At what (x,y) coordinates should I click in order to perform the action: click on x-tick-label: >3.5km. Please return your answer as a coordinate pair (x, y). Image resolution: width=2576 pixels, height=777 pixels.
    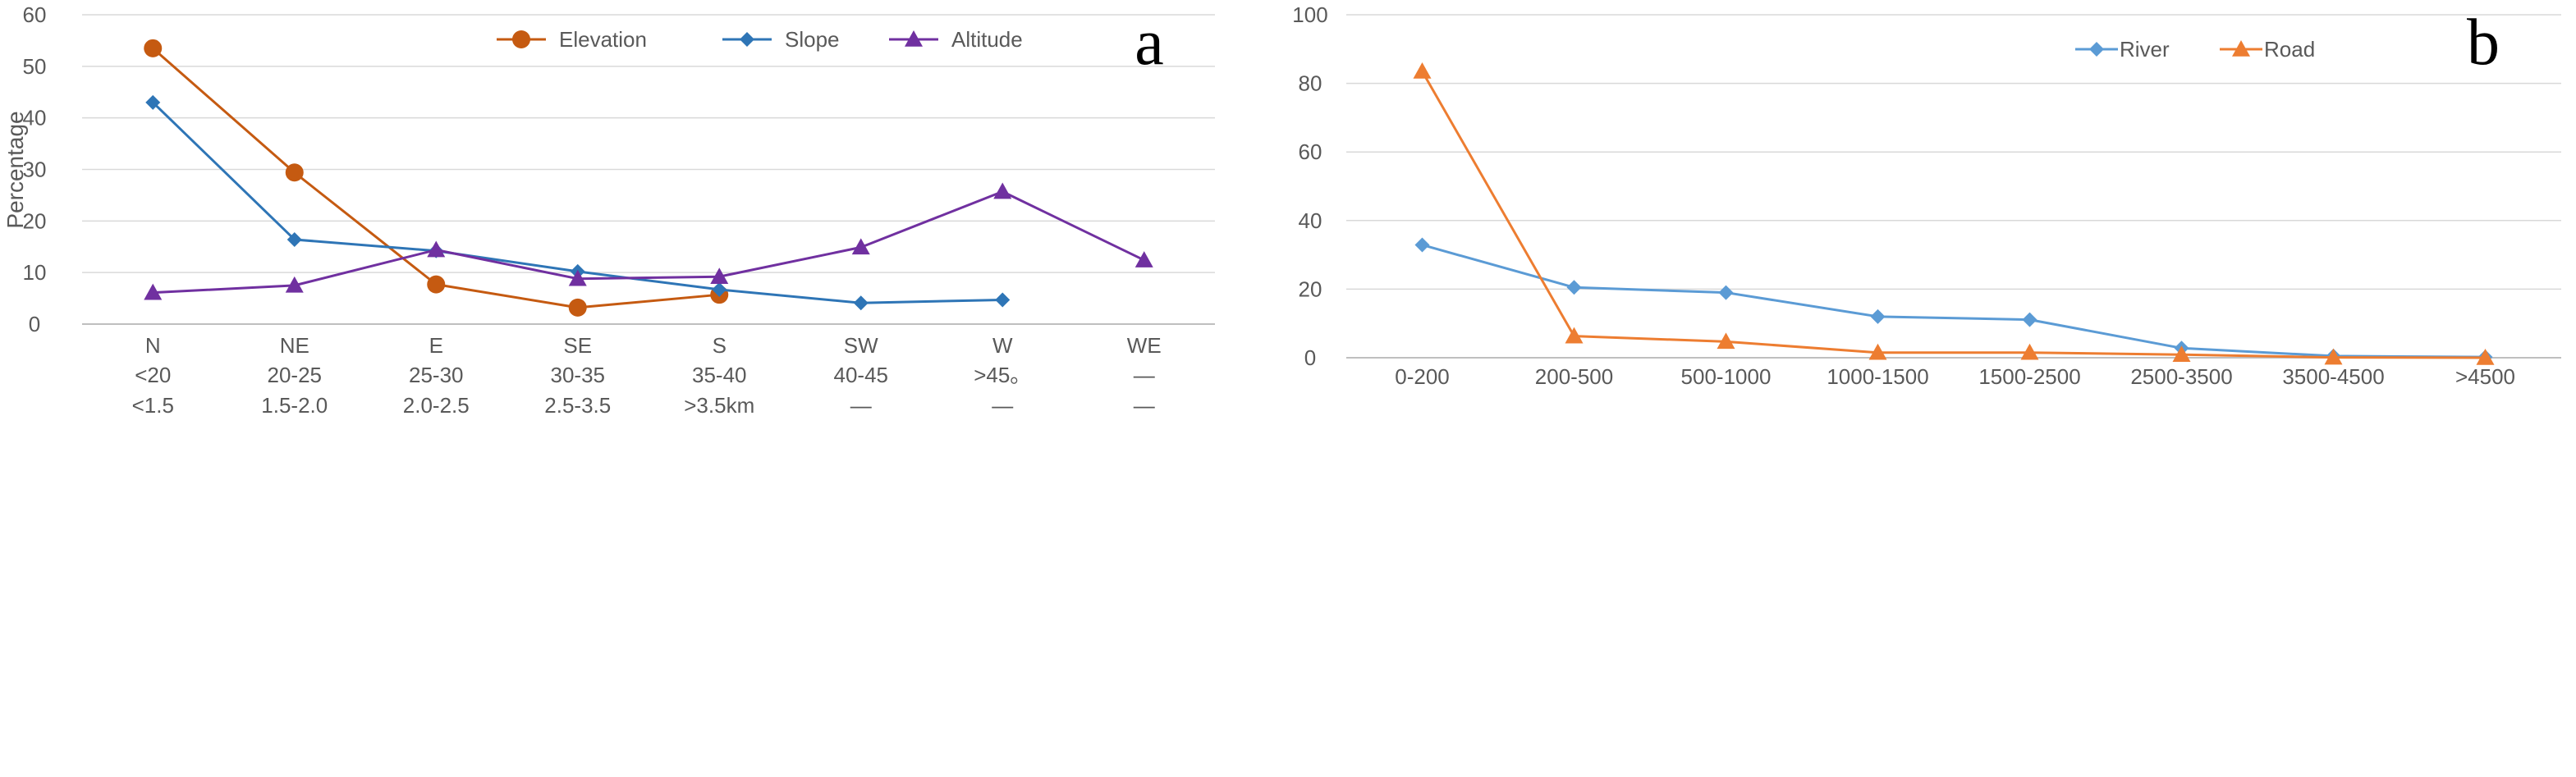
    Looking at the image, I should click on (719, 406).